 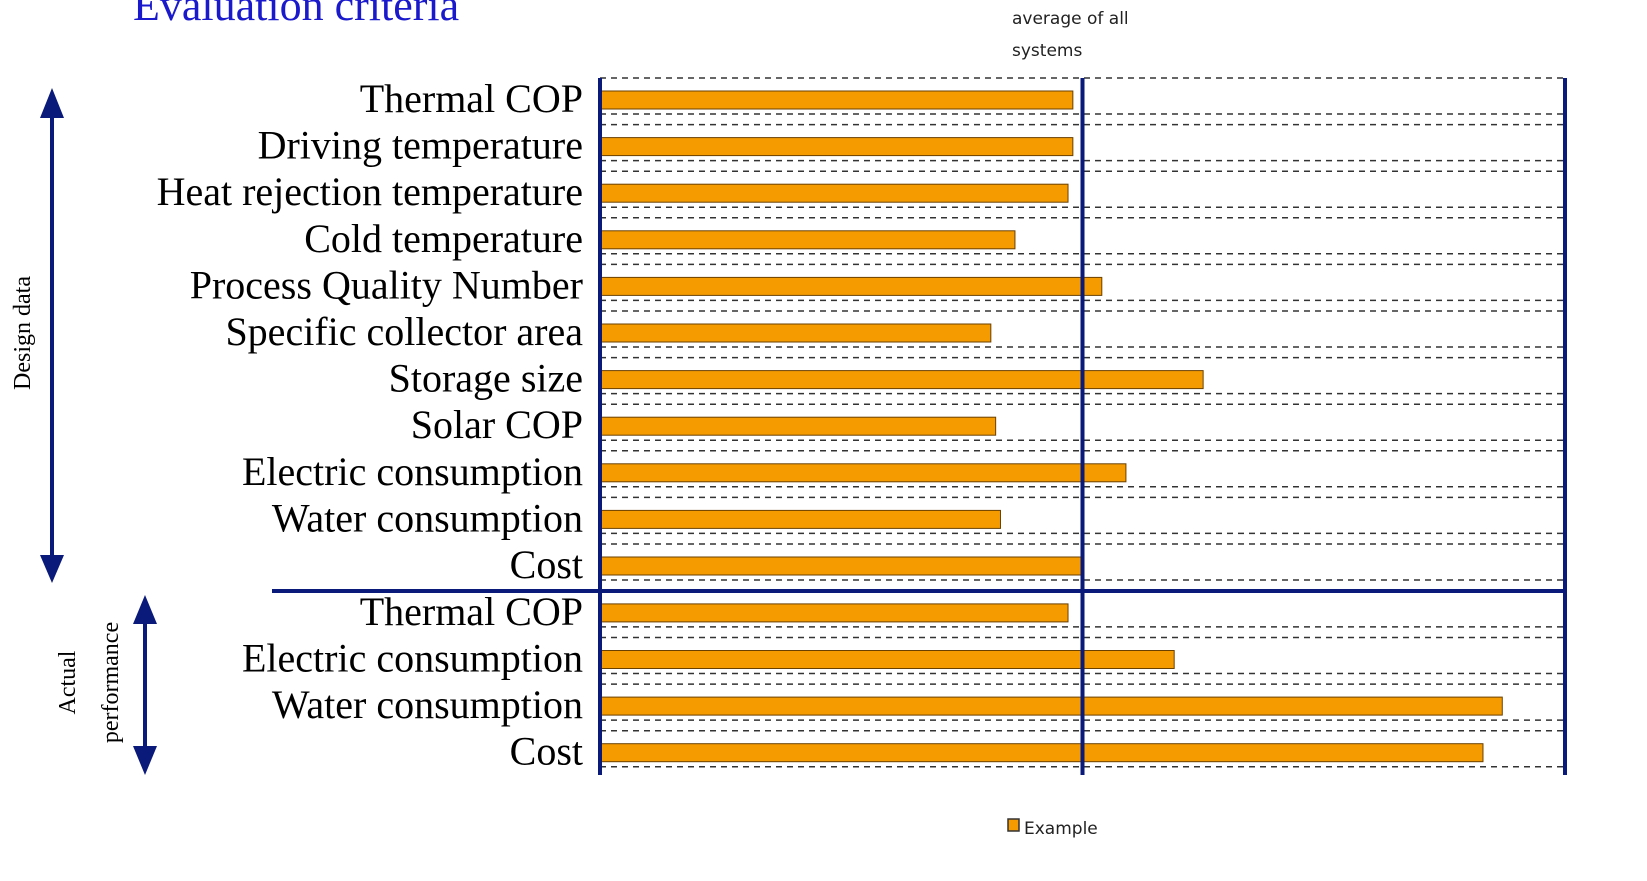 What do you see at coordinates (386, 284) in the screenshot?
I see `category-label: Process Quality Number` at bounding box center [386, 284].